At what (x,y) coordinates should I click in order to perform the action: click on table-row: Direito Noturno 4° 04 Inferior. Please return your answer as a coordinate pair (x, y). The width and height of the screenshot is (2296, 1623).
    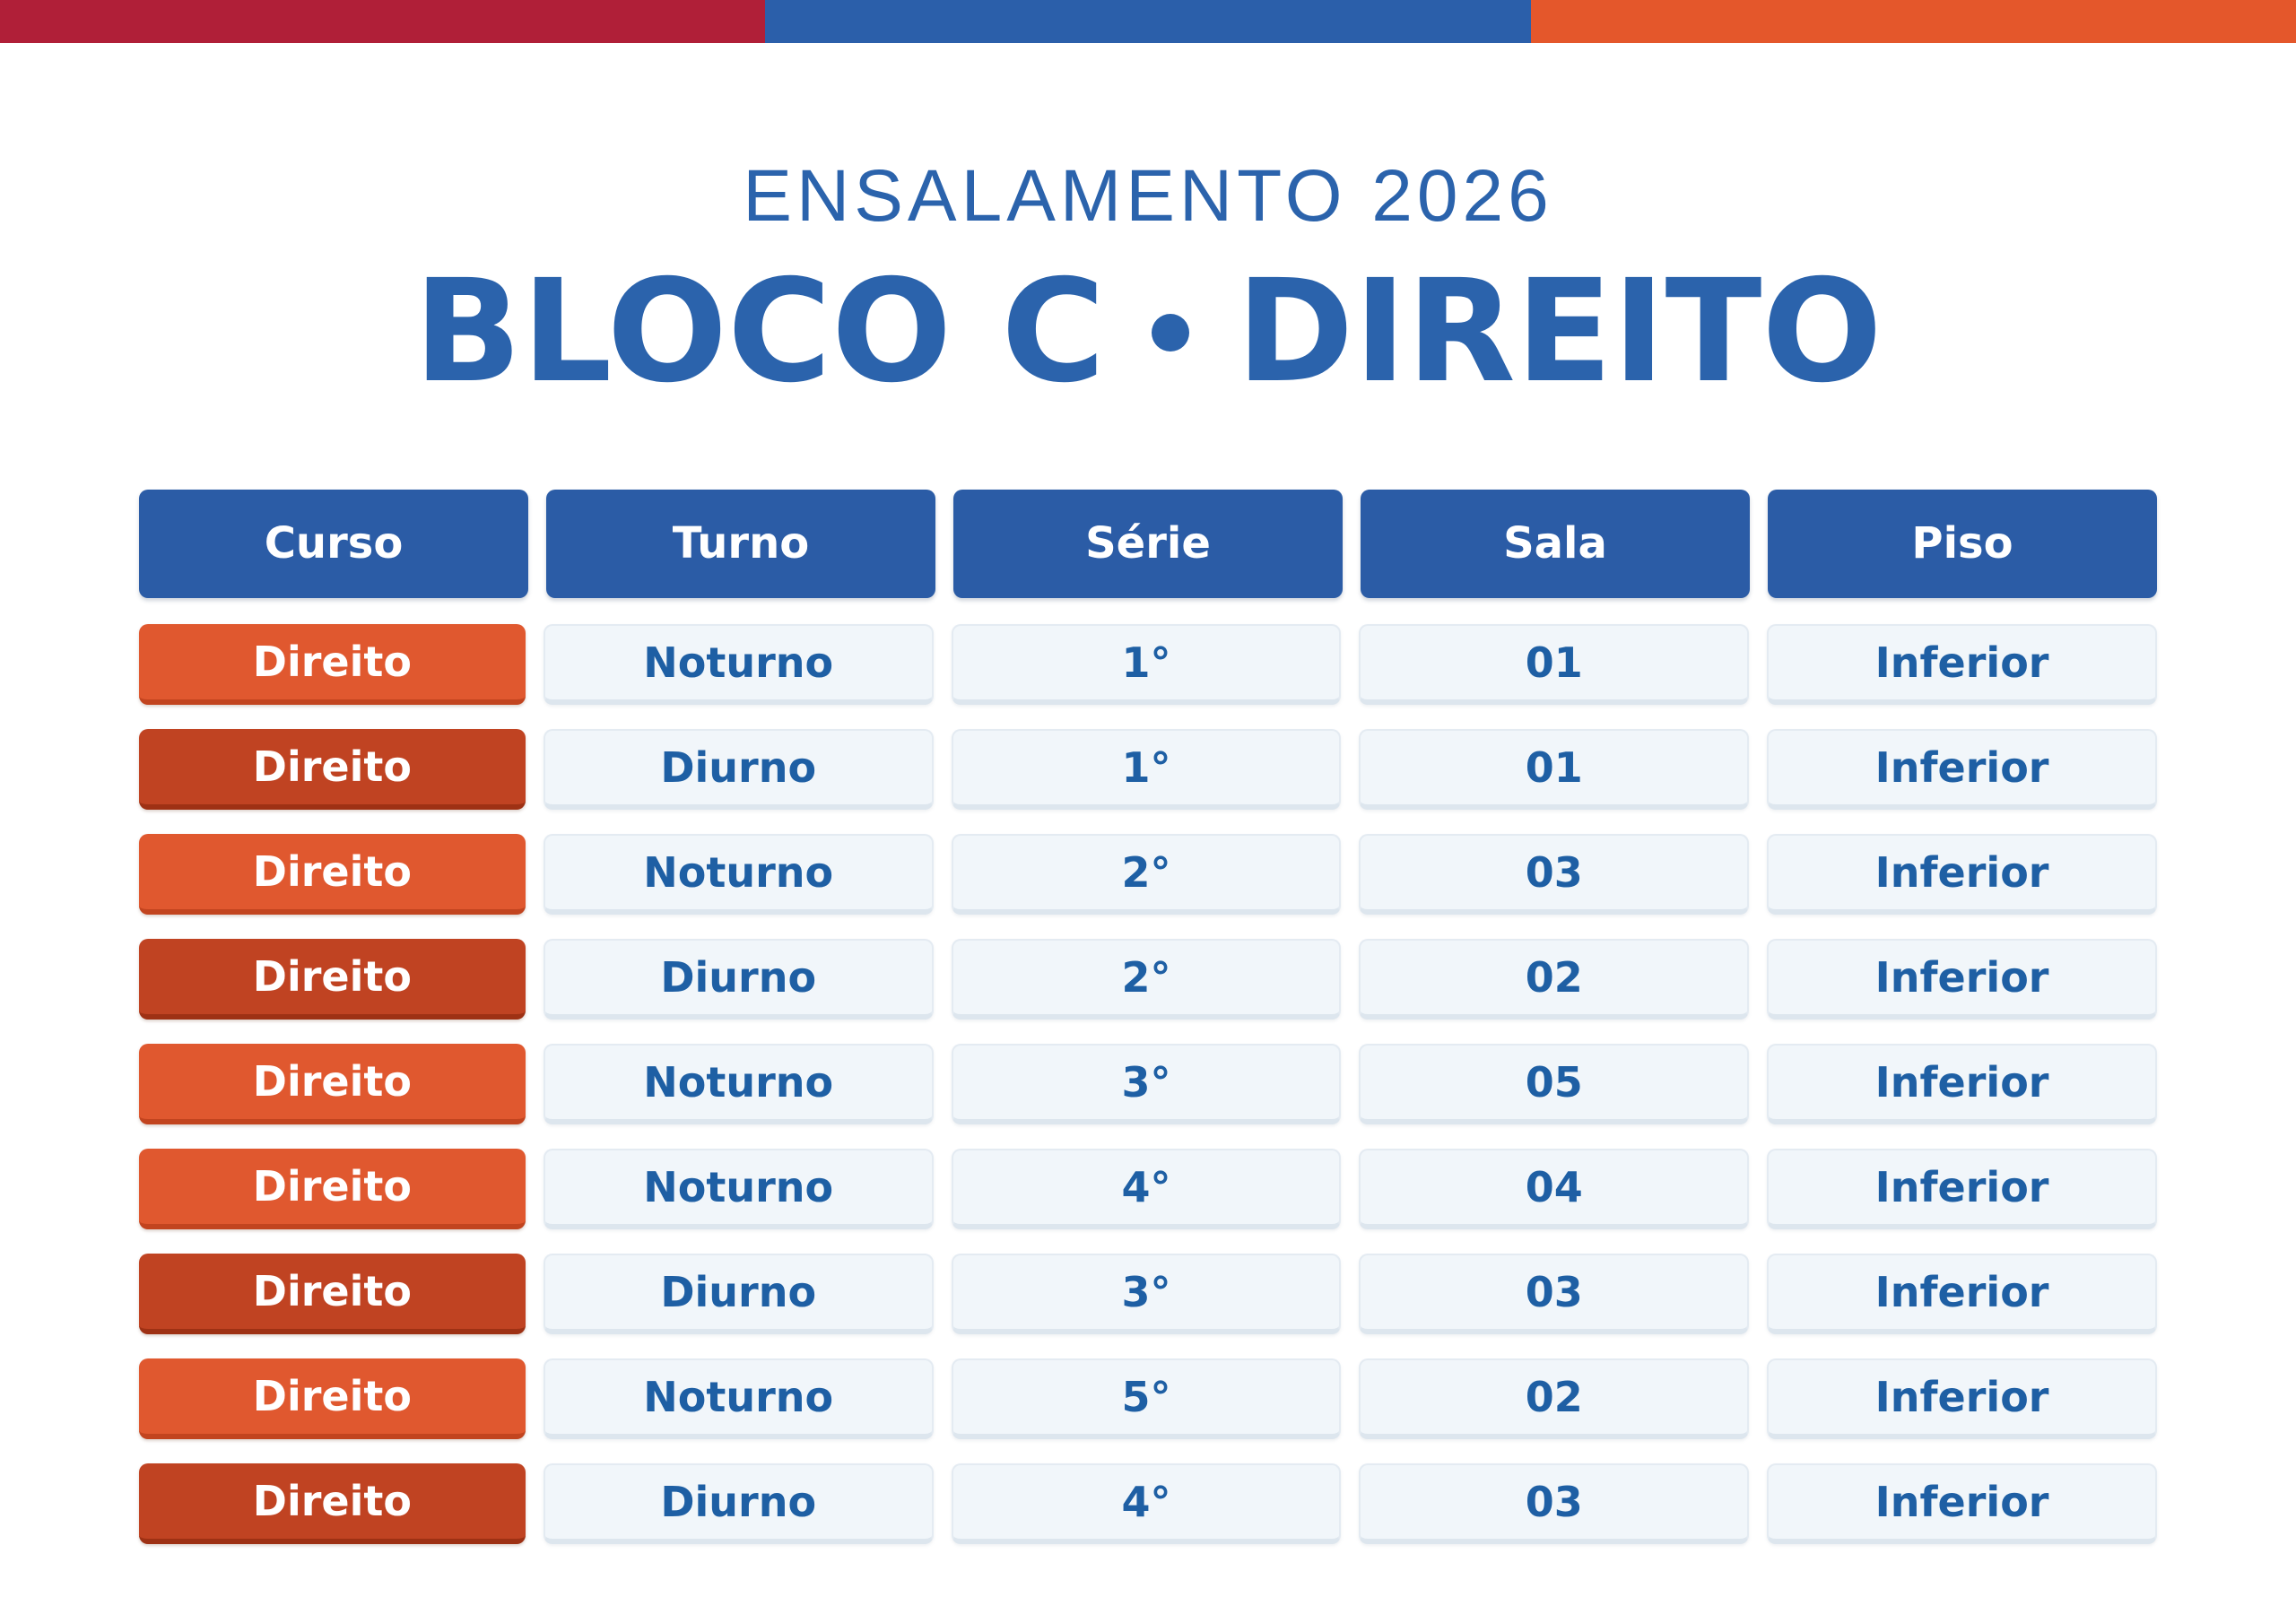
    Looking at the image, I should click on (1148, 1188).